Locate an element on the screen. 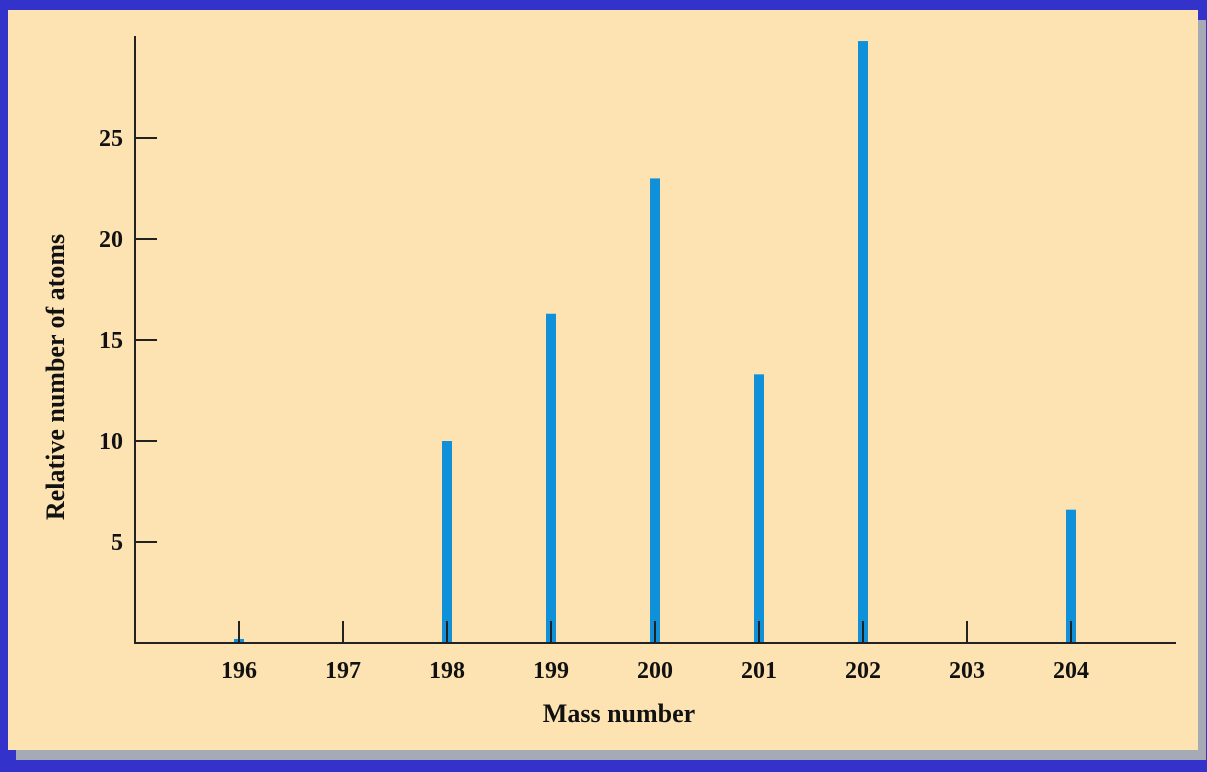  x-tick-label-198: 198 is located at coordinates (447, 671).